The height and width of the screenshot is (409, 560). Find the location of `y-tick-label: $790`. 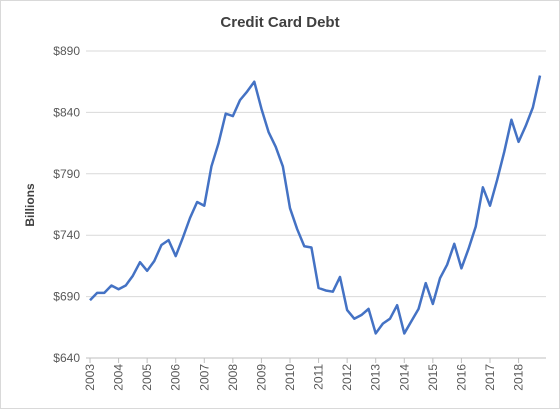

y-tick-label: $790 is located at coordinates (66, 174).